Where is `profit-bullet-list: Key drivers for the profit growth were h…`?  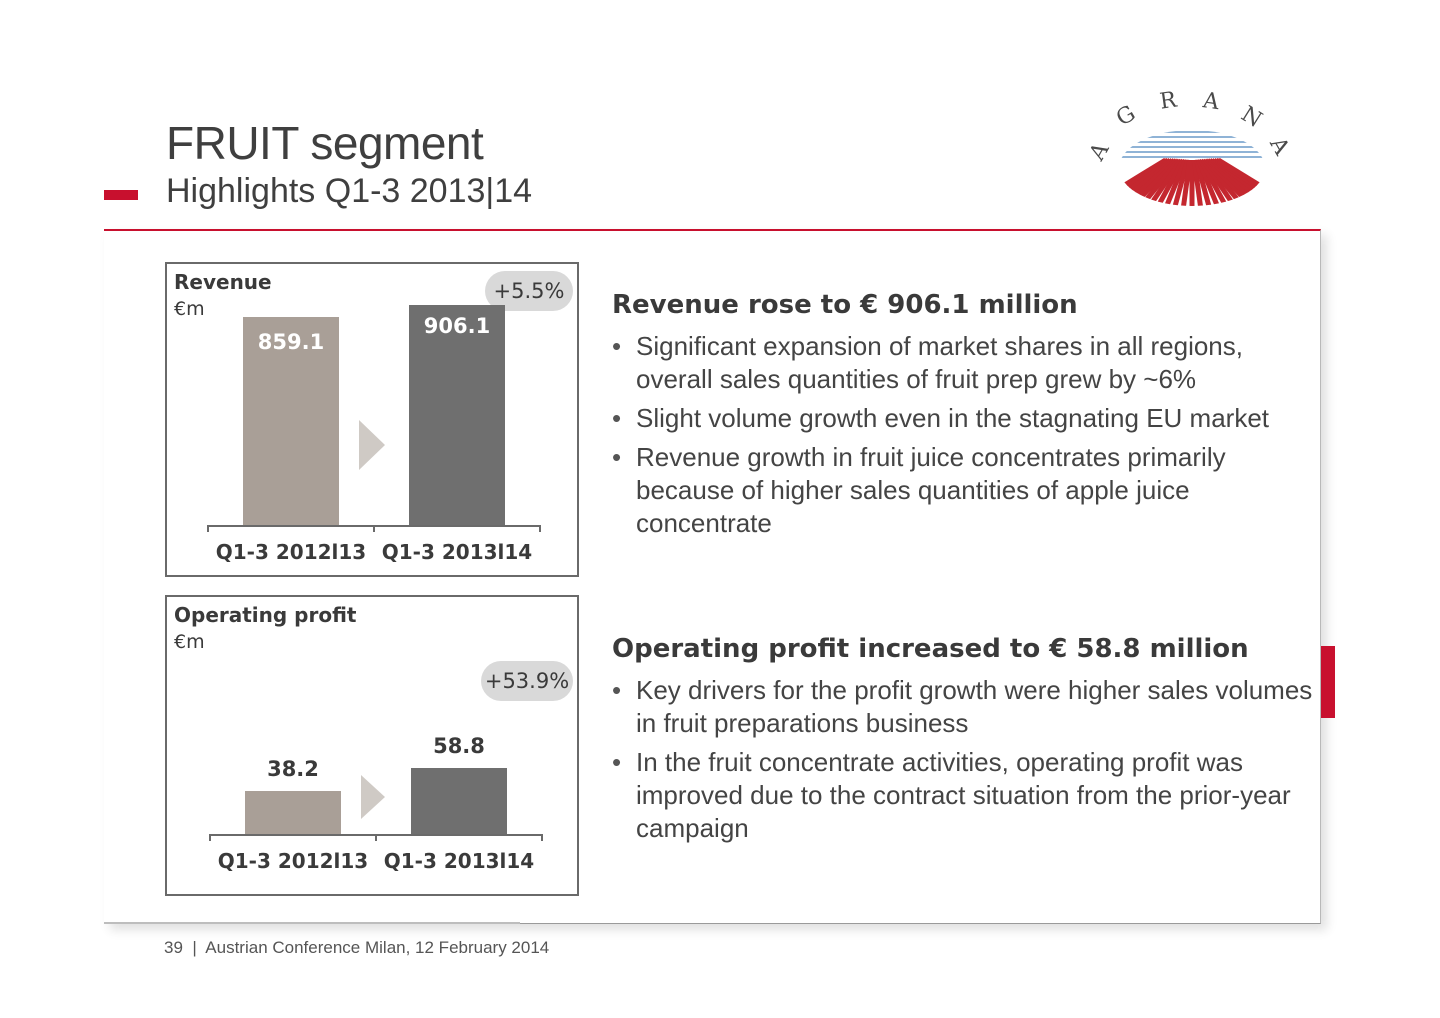
profit-bullet-list: Key drivers for the profit growth were h… is located at coordinates (967, 762).